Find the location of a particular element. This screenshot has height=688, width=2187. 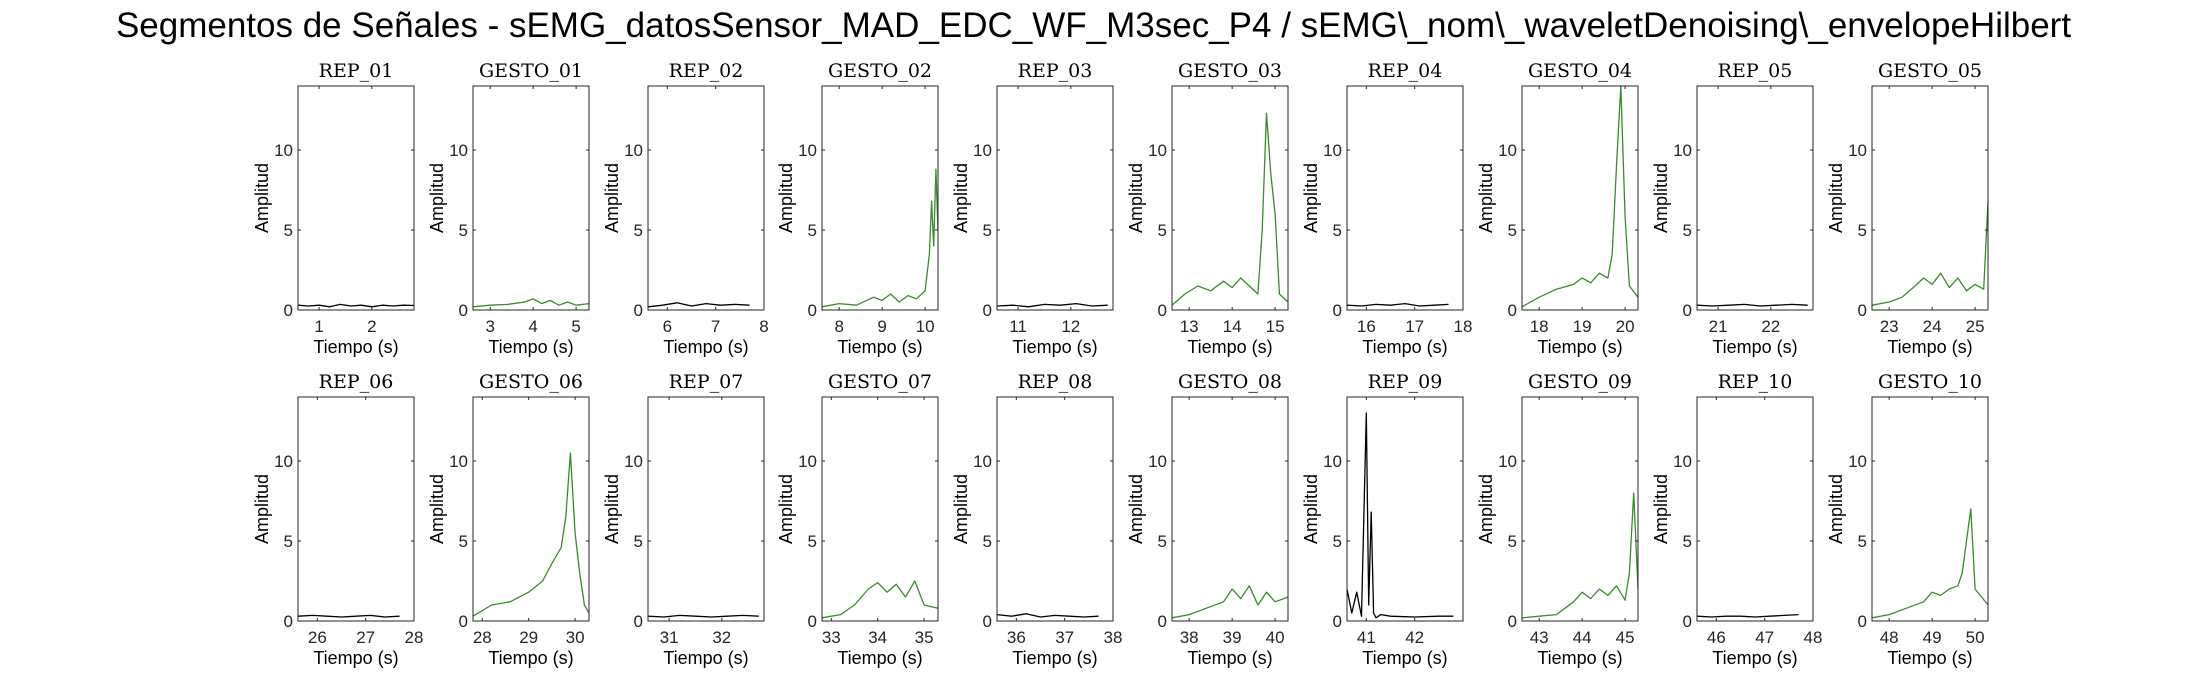

x-tick-label: 34 is located at coordinates (877, 637).